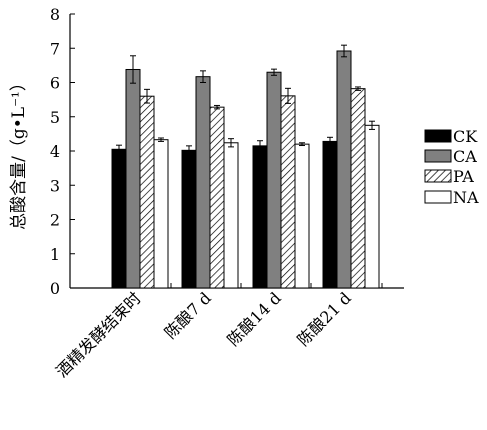 This screenshot has height=430, width=487. Describe the element at coordinates (55, 220) in the screenshot. I see `y-tick-label: 2` at that location.